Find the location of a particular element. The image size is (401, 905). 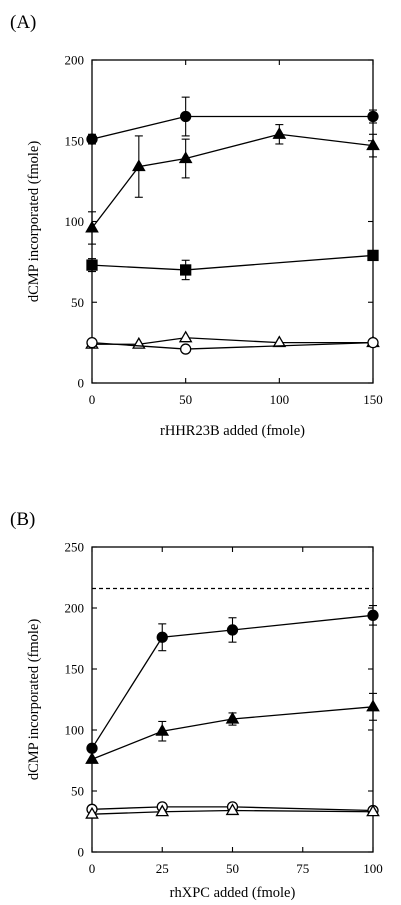

x-axis-title: rHHR23B added (fmole) is located at coordinates (232, 431).